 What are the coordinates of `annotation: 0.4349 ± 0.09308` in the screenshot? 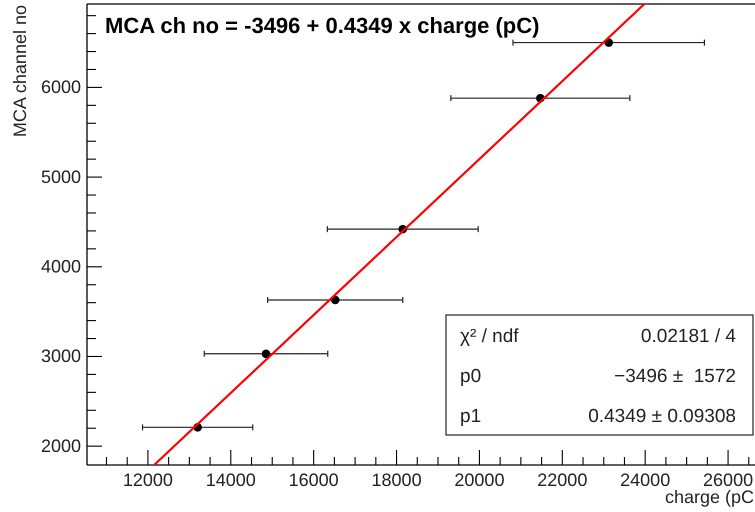 It's located at (662, 416).